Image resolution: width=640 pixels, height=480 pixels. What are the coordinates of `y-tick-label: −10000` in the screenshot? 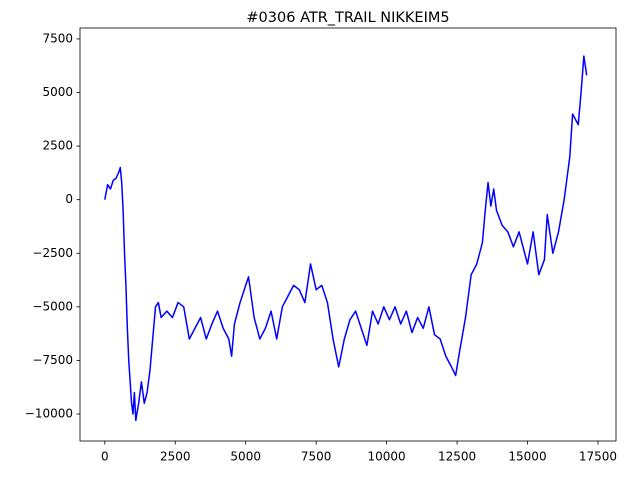 It's located at (49, 413).